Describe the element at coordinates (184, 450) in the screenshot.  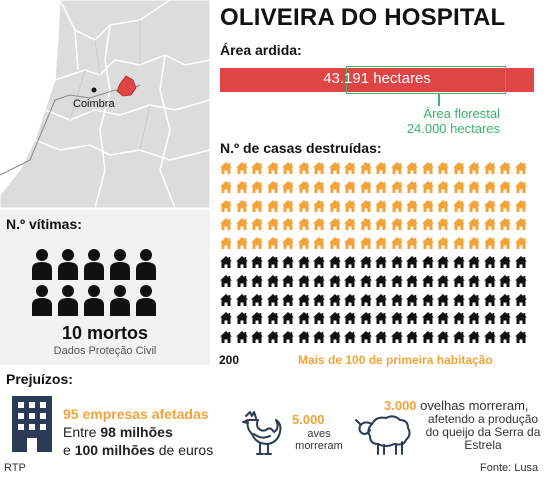
I see `range-unit: de euros` at that location.